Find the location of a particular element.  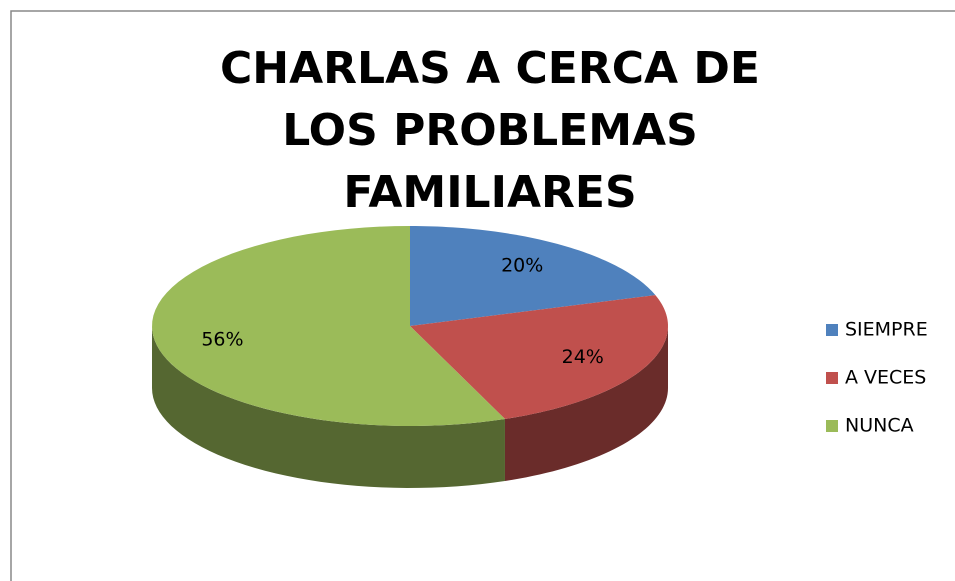

legend-label: NUNCA is located at coordinates (879, 426).